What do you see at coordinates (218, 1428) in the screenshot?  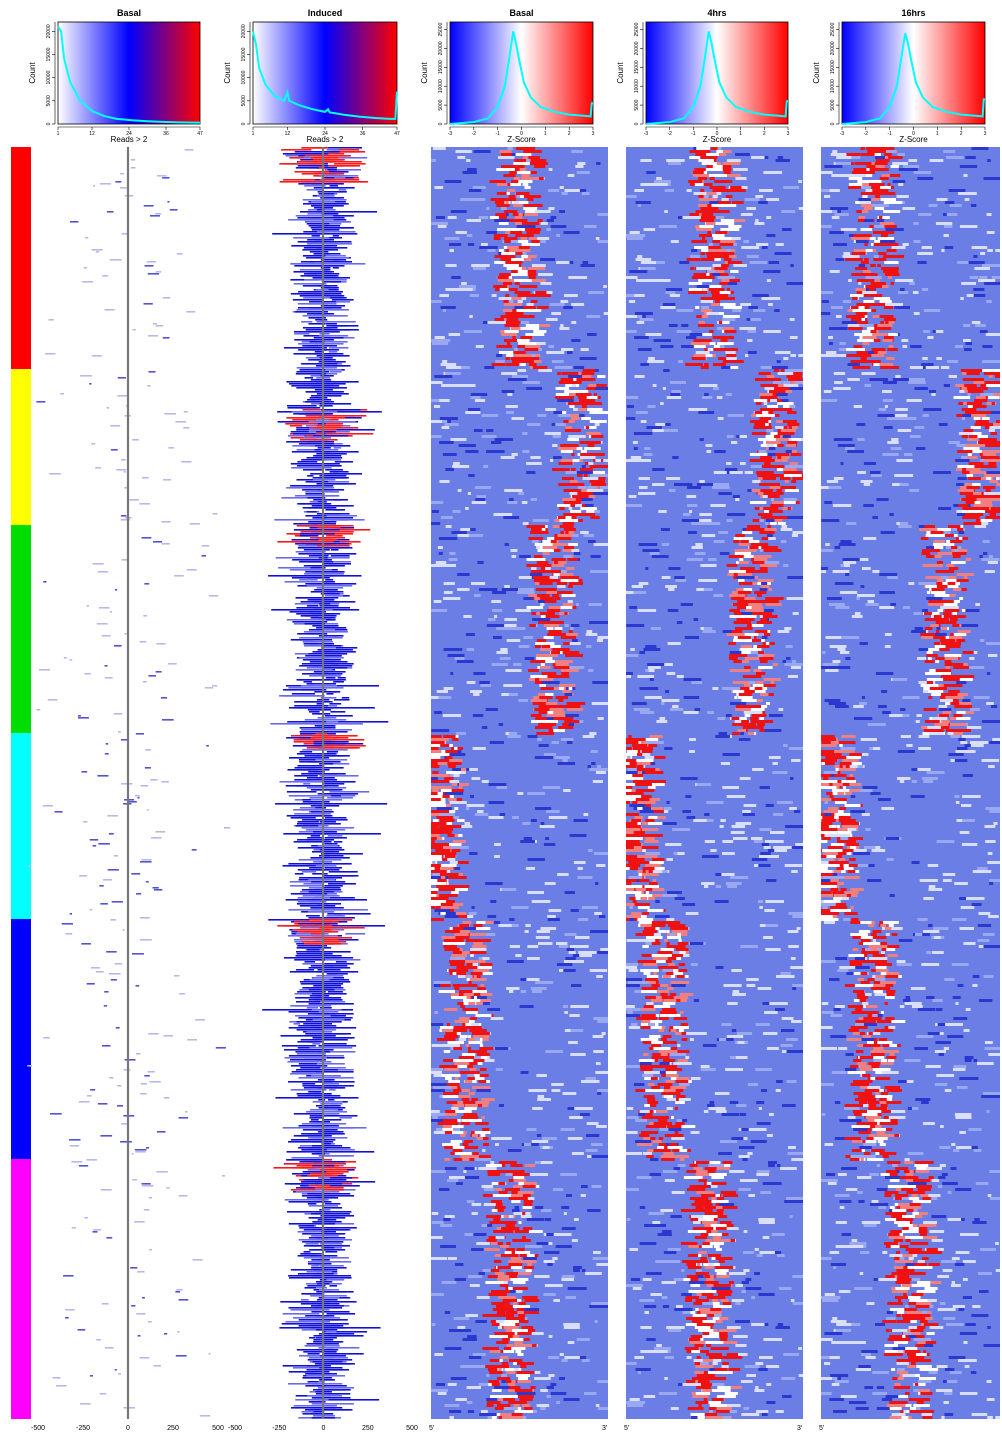 I see `x-tick-label: 500` at bounding box center [218, 1428].